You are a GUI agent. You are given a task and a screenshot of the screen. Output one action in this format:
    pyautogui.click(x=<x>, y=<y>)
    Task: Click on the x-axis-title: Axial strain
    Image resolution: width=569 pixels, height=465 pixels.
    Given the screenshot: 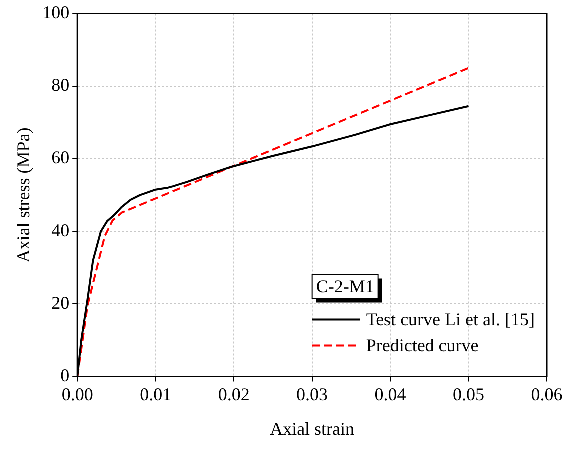 What is the action you would take?
    pyautogui.click(x=312, y=428)
    